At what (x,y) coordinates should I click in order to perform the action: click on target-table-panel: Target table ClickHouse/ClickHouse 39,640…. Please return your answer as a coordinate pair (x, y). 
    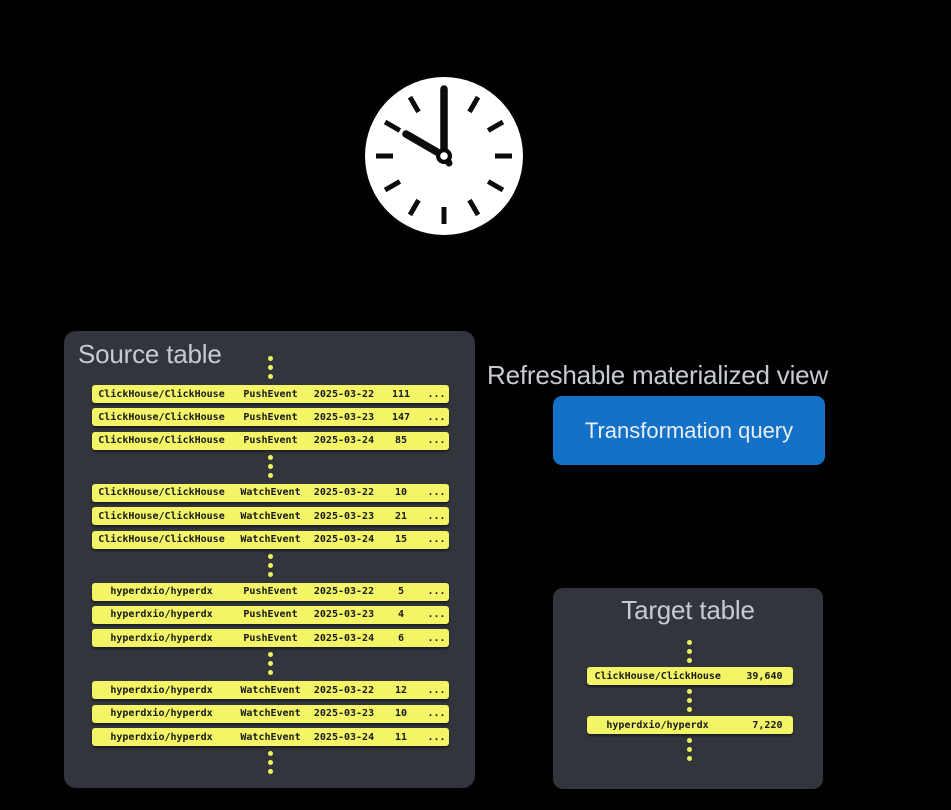
    Looking at the image, I should click on (688, 688).